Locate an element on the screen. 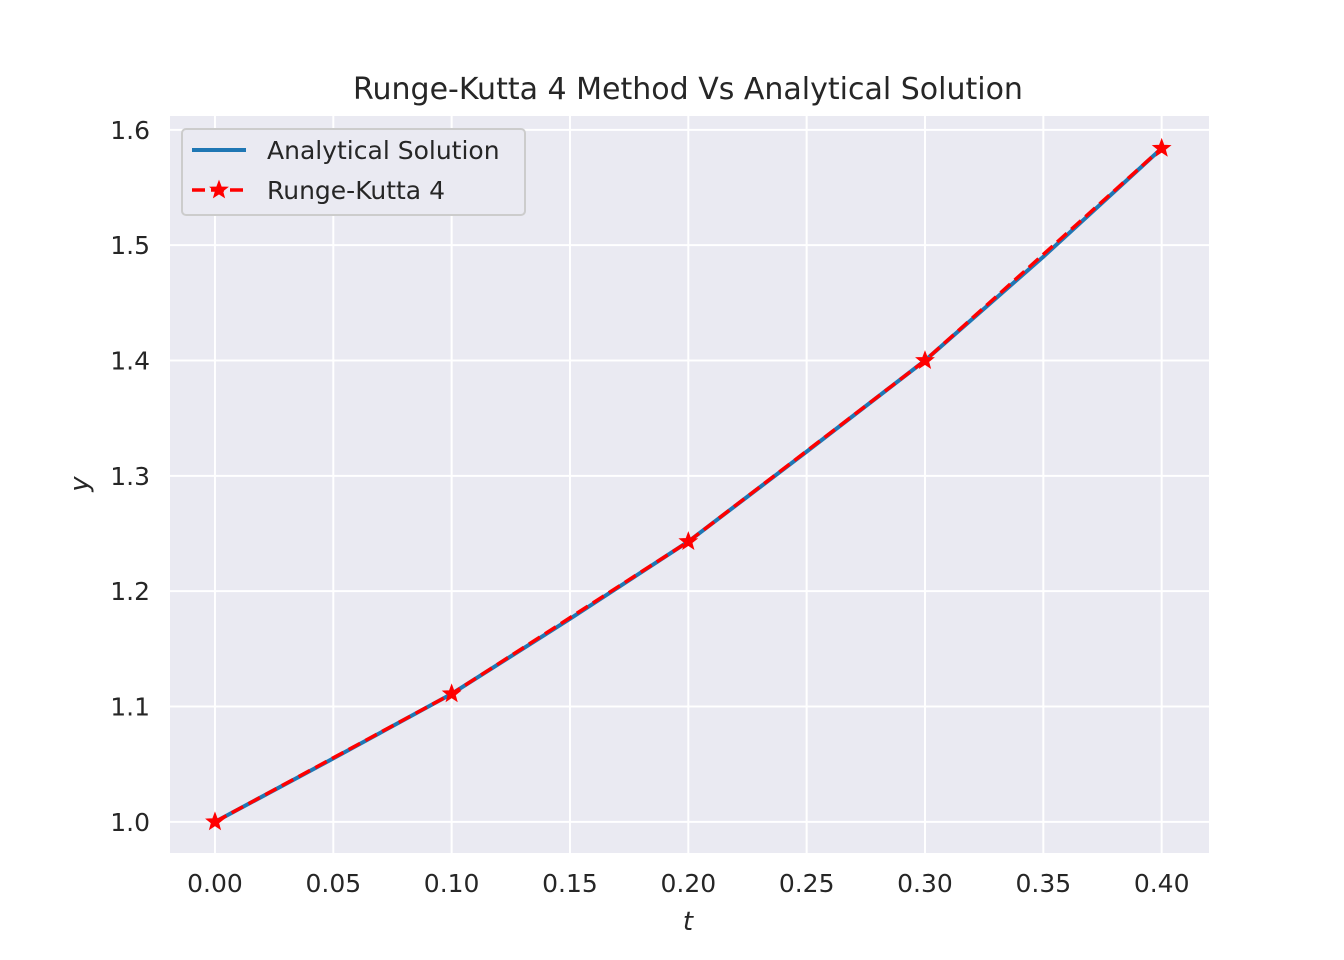  x-tick-label: 0.30 is located at coordinates (925, 883).